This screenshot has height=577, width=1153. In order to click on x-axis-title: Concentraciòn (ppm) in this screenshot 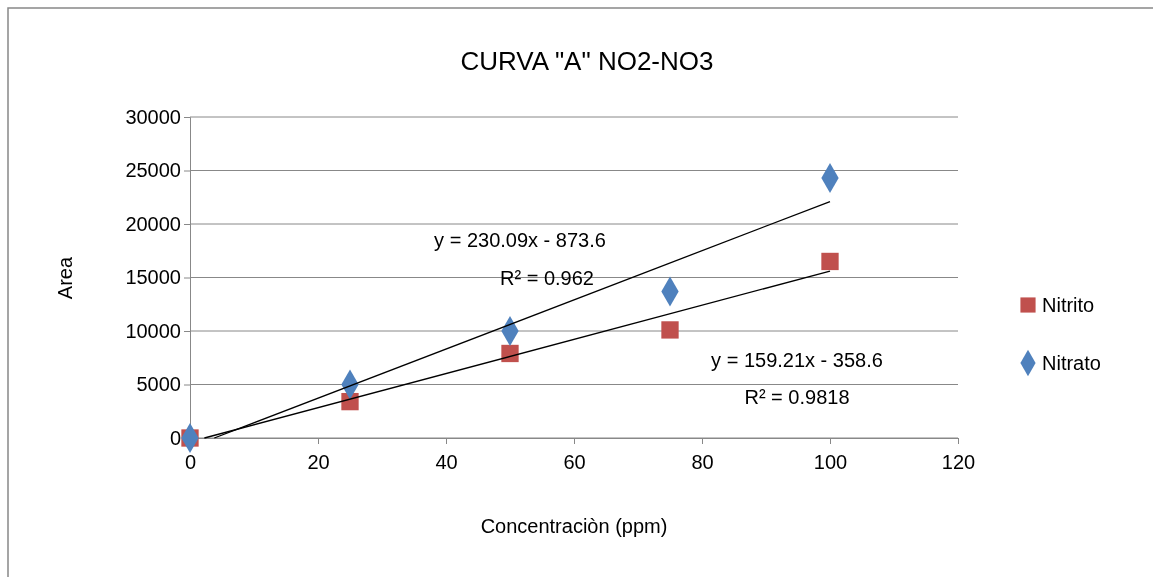, I will do `click(574, 526)`.